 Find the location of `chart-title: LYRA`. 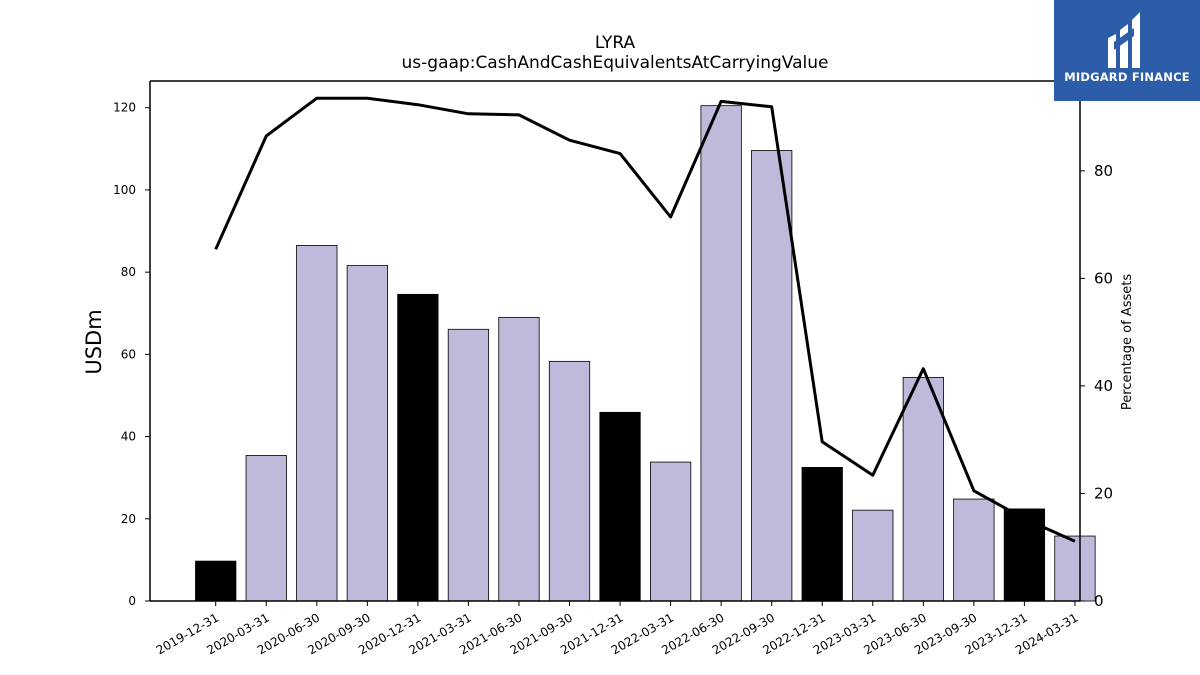

chart-title: LYRA is located at coordinates (615, 43).